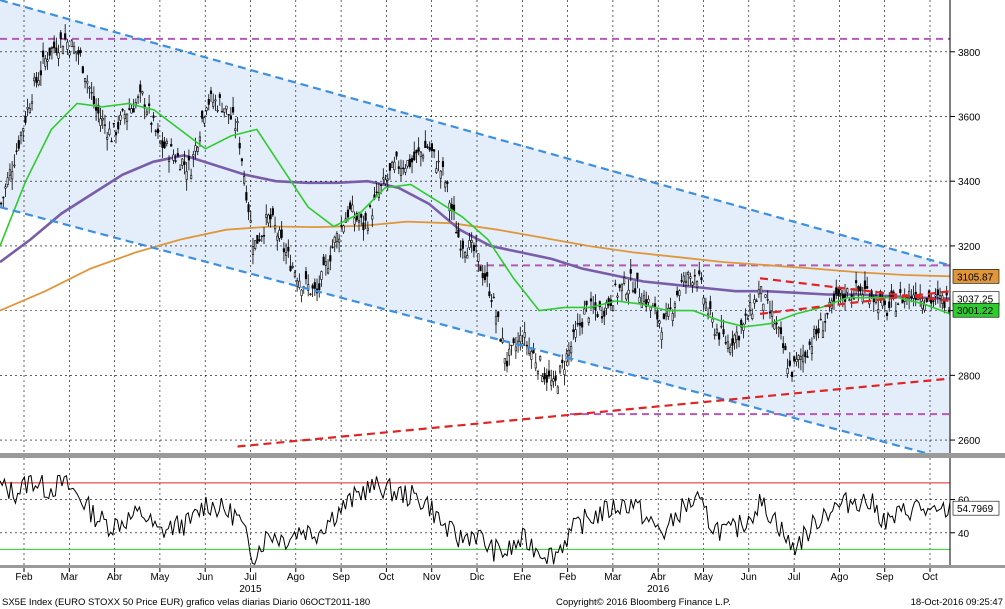 This screenshot has width=1005, height=609. What do you see at coordinates (70, 577) in the screenshot?
I see `x-tick-label: Mar` at bounding box center [70, 577].